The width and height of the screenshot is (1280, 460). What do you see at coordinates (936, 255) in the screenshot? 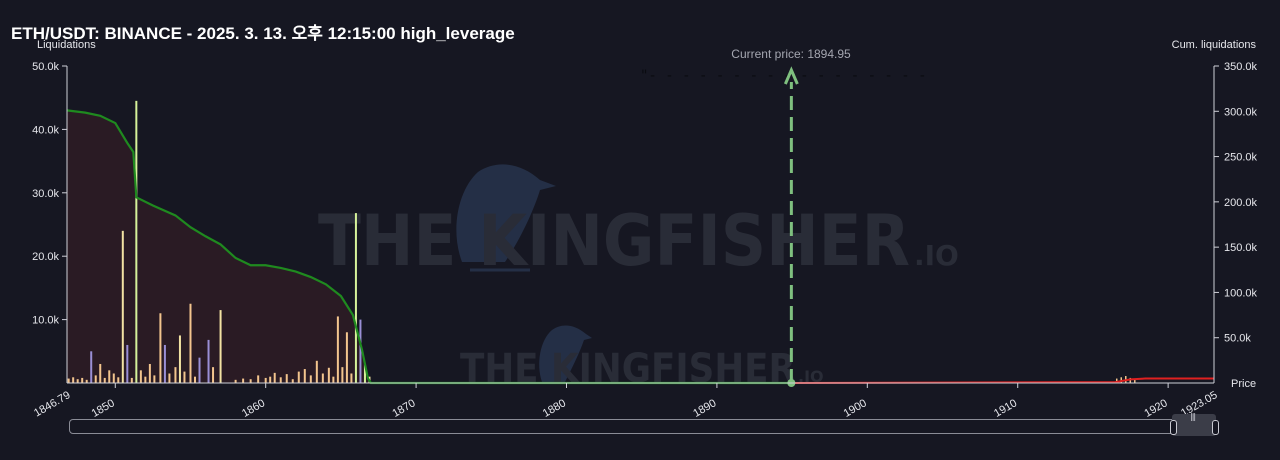
I see `watermark-suffix-large: .IO` at bounding box center [936, 255].